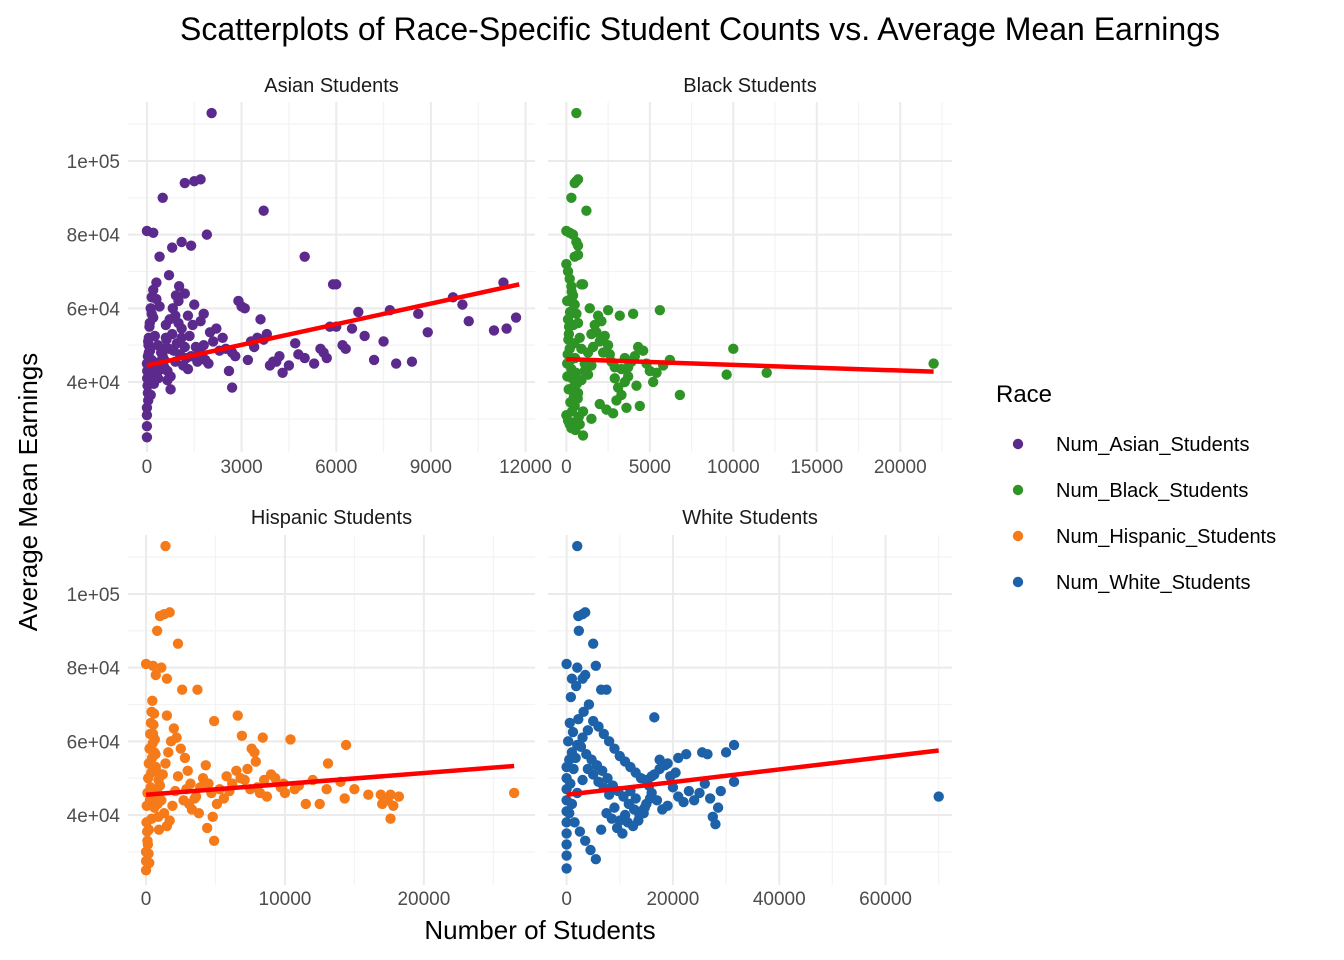 Image resolution: width=1344 pixels, height=960 pixels. I want to click on regression-line, so click(330, 780).